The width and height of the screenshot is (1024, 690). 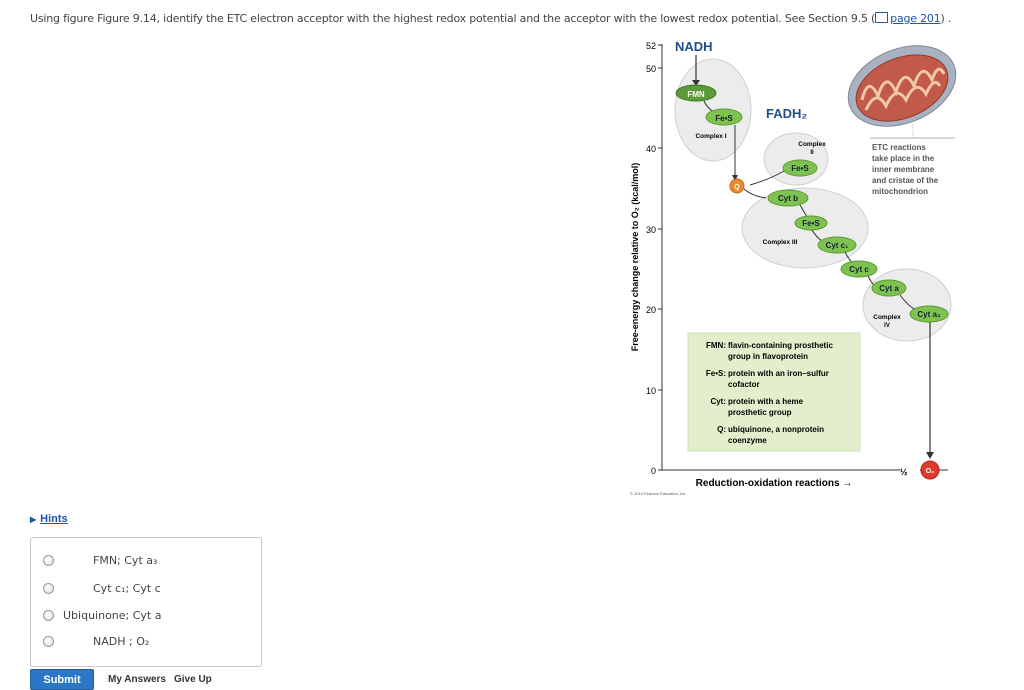 I want to click on x-axis-label: Reduction-oxidation reactions →, so click(x=774, y=483).